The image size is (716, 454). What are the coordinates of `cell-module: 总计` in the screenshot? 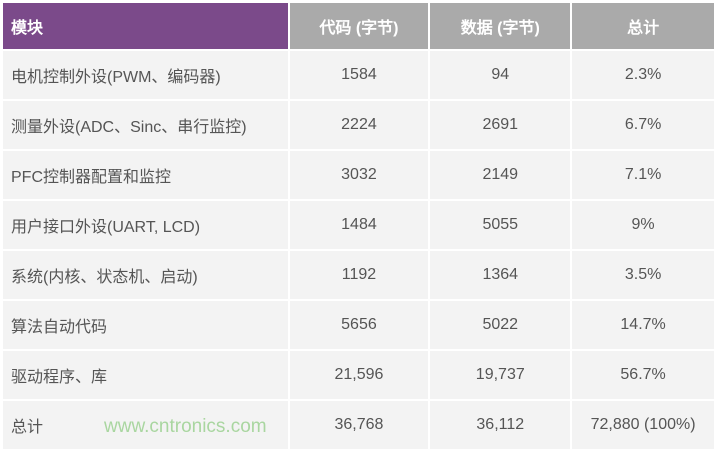 It's located at (145, 425).